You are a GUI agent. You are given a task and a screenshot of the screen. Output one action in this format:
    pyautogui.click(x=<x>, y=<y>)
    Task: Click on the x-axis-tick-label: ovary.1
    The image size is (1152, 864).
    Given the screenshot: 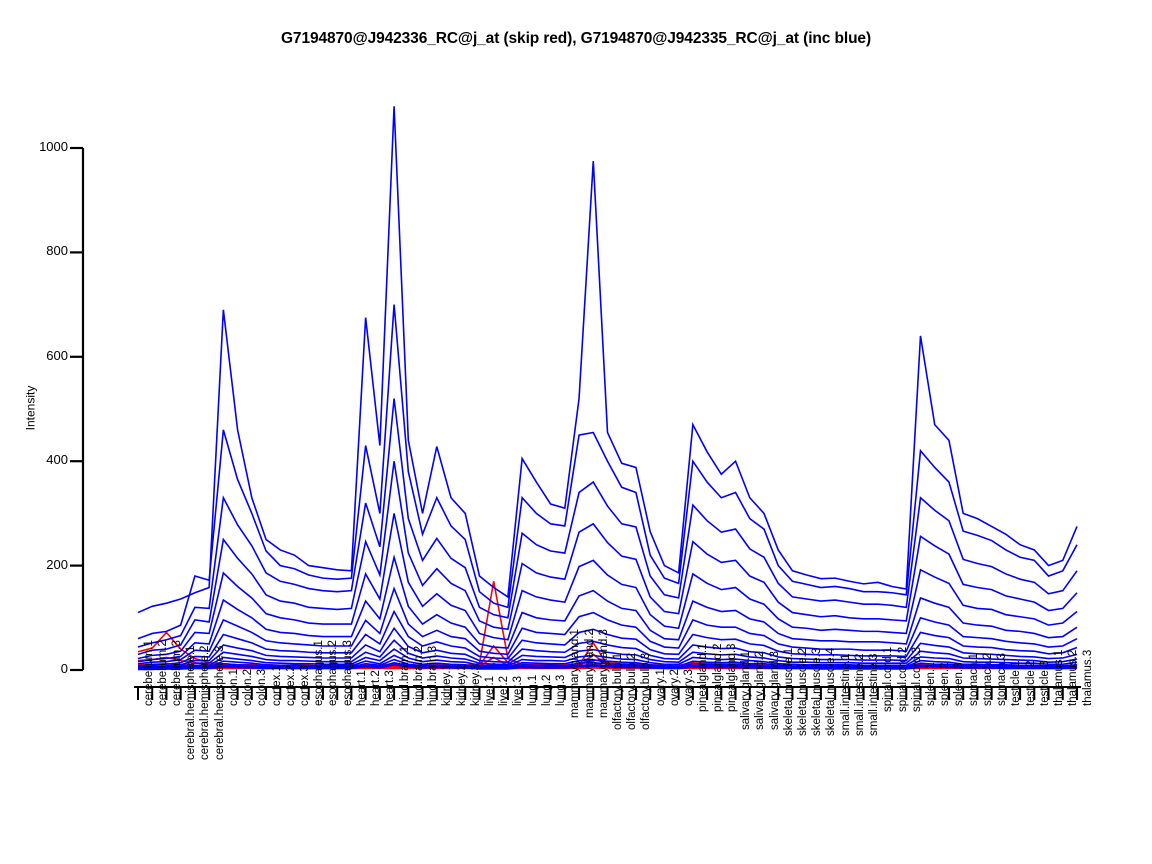 What is the action you would take?
    pyautogui.click(x=660, y=687)
    